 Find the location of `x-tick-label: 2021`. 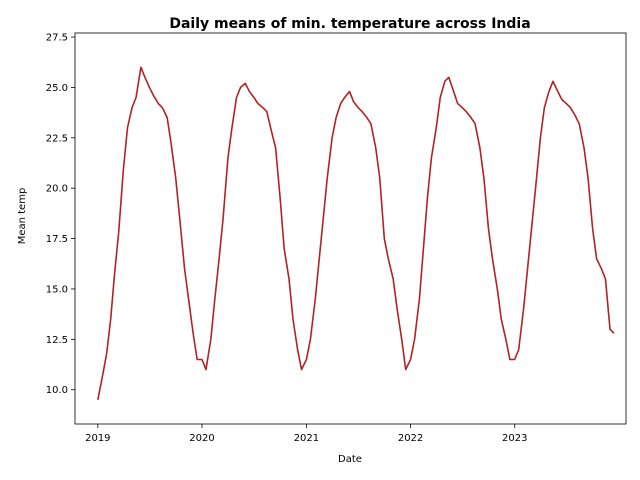

x-tick-label: 2021 is located at coordinates (306, 438).